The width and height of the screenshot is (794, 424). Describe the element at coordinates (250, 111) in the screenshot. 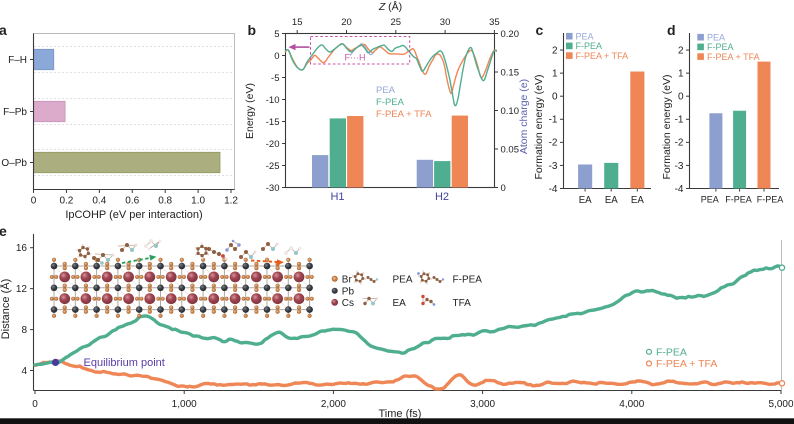

I see `svg-text: Energy (eV)` at that location.